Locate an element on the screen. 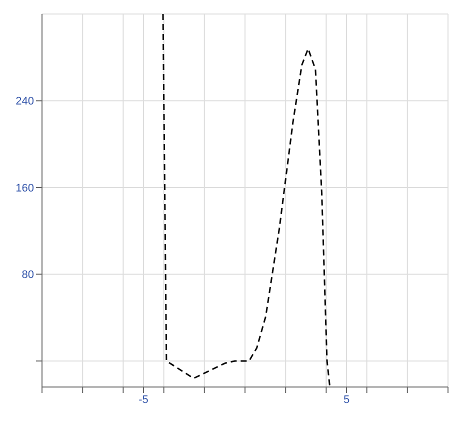 The image size is (468, 425). y-tick-label: 240 is located at coordinates (25, 102).